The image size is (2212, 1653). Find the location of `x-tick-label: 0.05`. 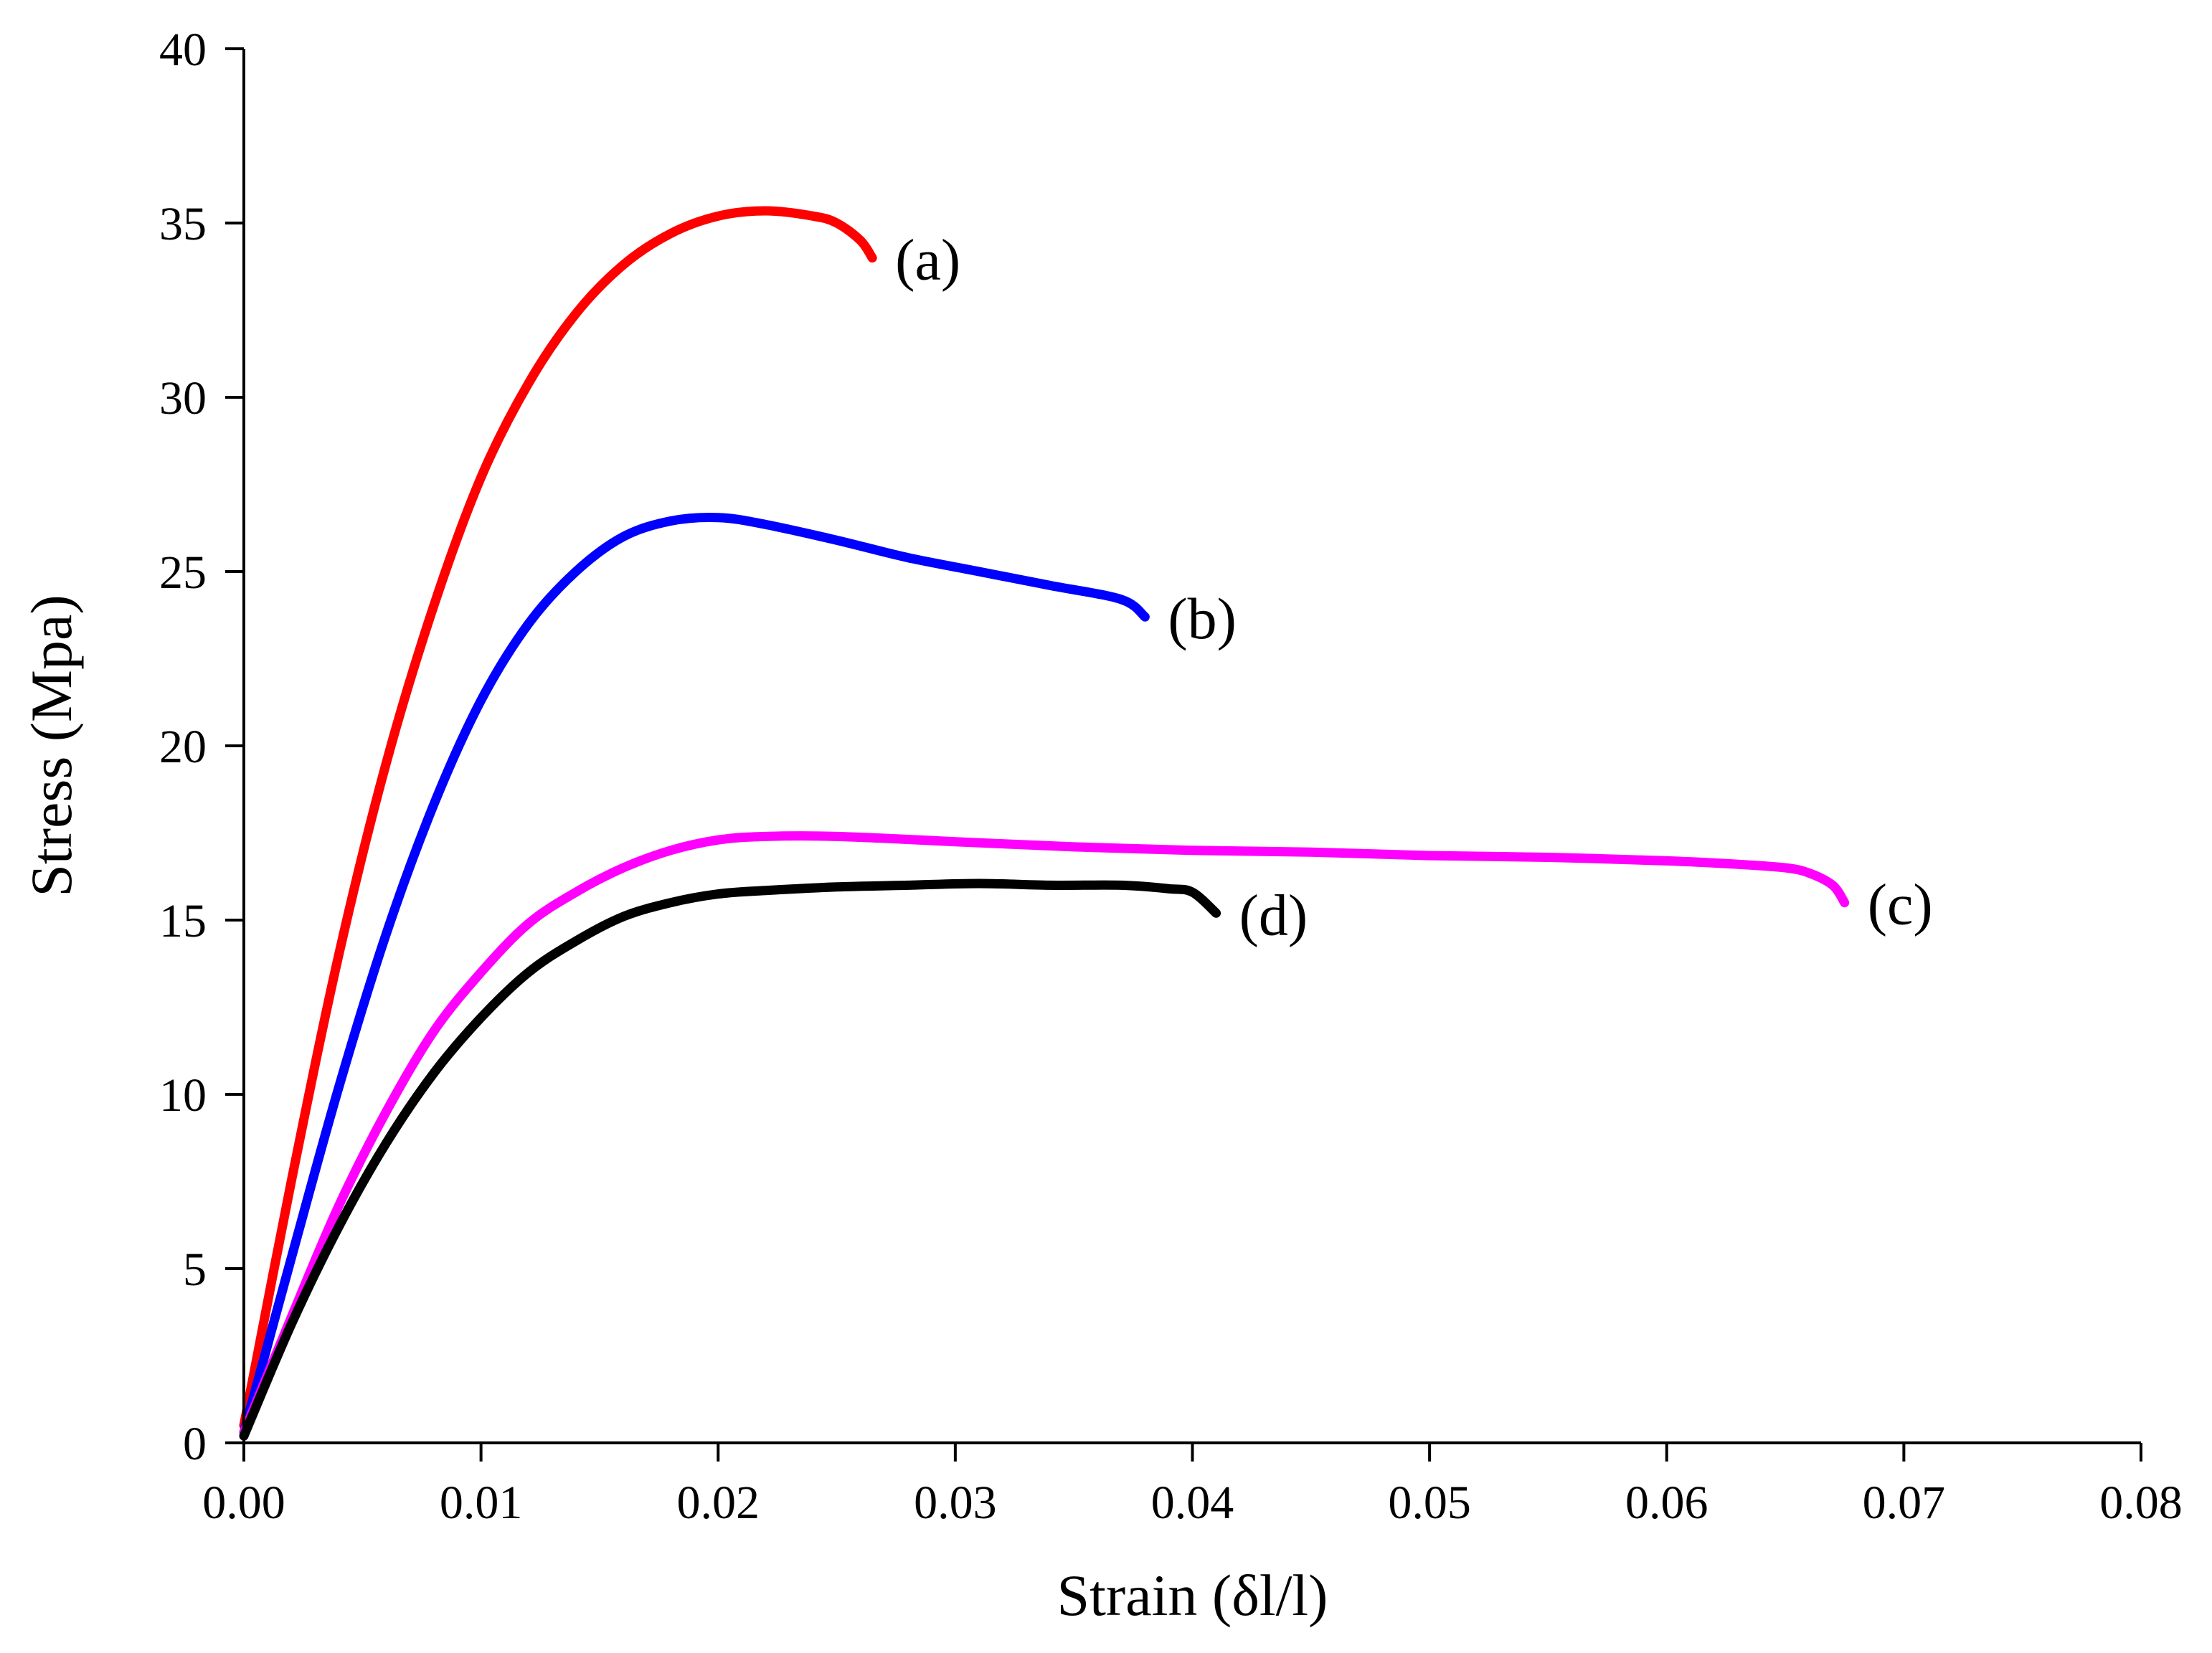

x-tick-label: 0.05 is located at coordinates (1429, 1503).